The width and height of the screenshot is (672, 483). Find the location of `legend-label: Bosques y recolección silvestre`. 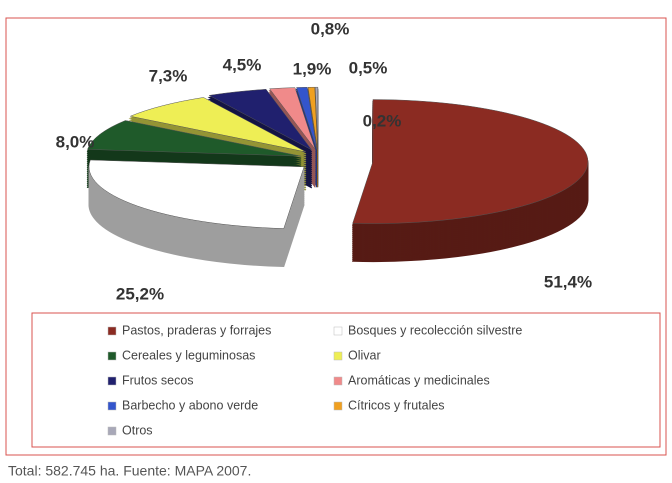

legend-label: Bosques y recolección silvestre is located at coordinates (435, 330).